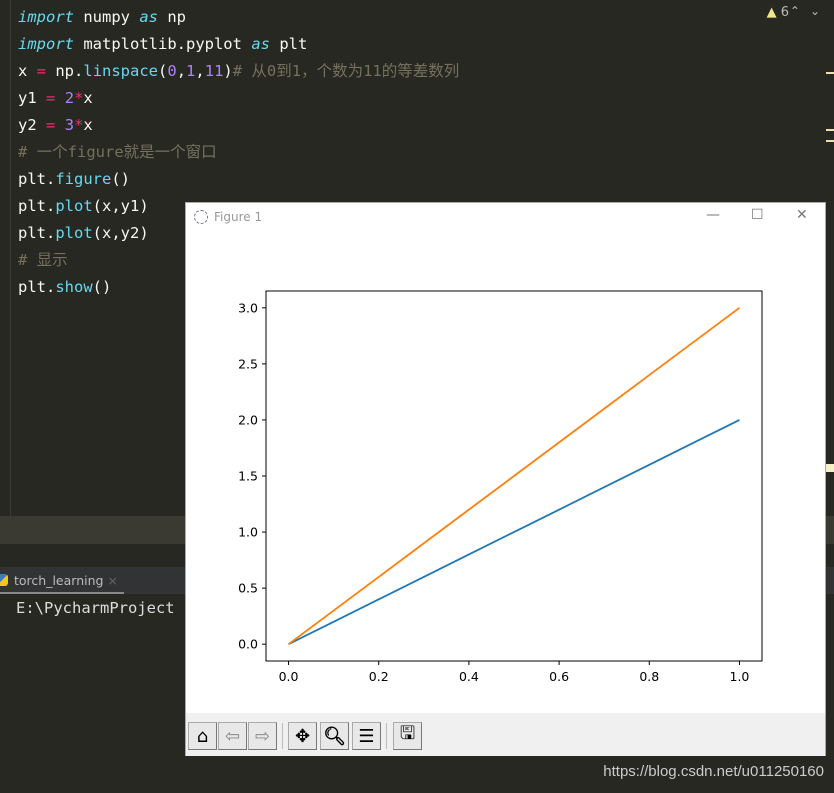 The height and width of the screenshot is (793, 834). Describe the element at coordinates (202, 736) in the screenshot. I see `home-icon: ⌂` at that location.